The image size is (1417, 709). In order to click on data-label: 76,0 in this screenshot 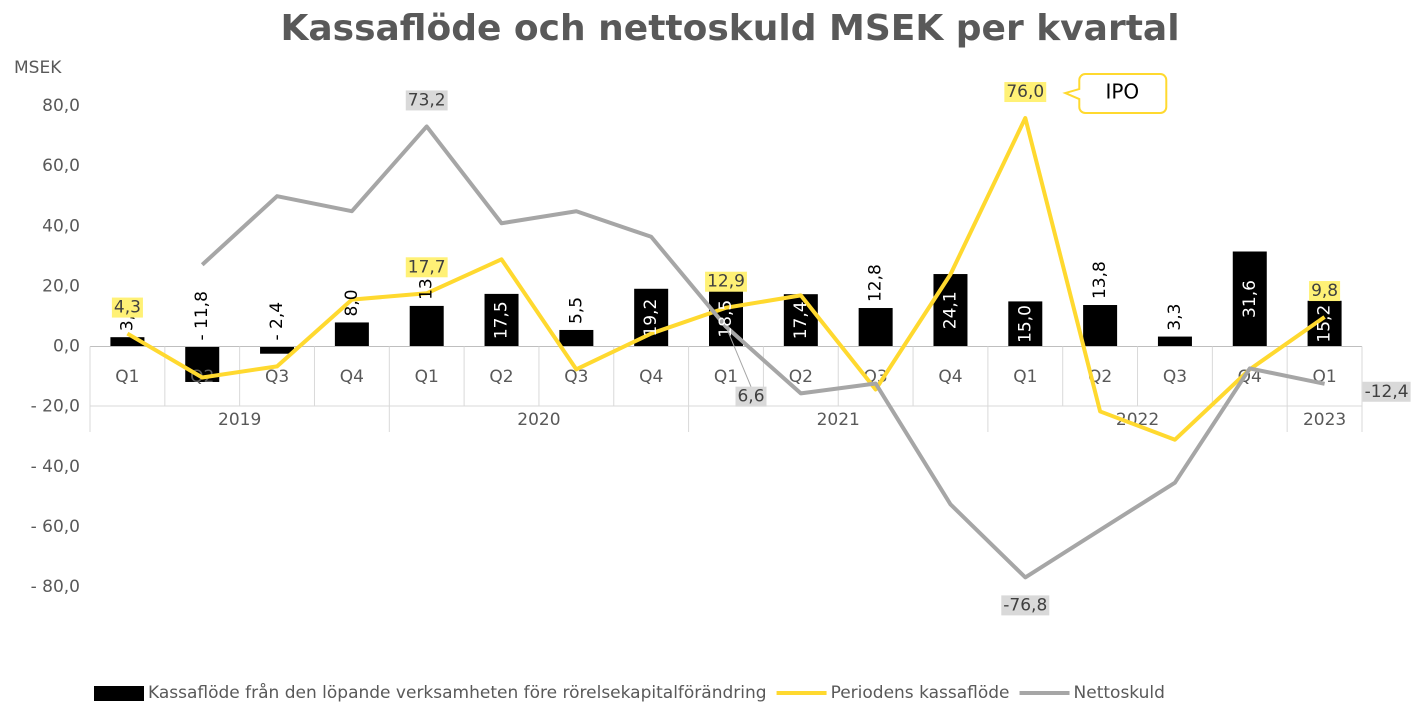, I will do `click(1025, 92)`.